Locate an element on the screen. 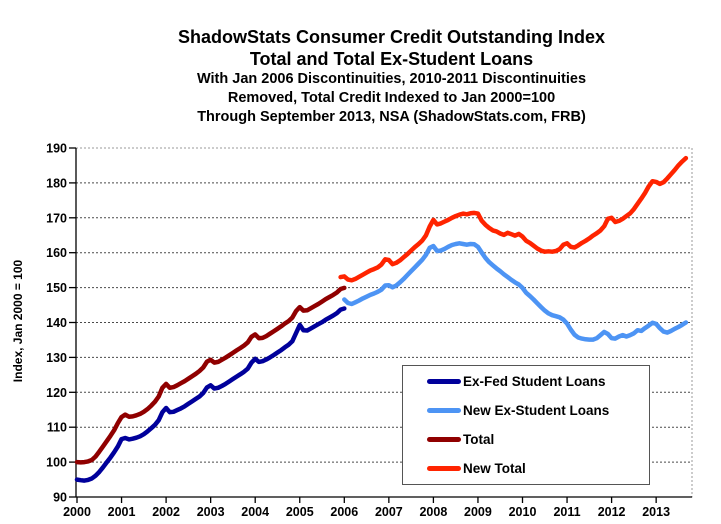 This screenshot has width=721, height=524. x-tick-label: 2001 is located at coordinates (122, 512).